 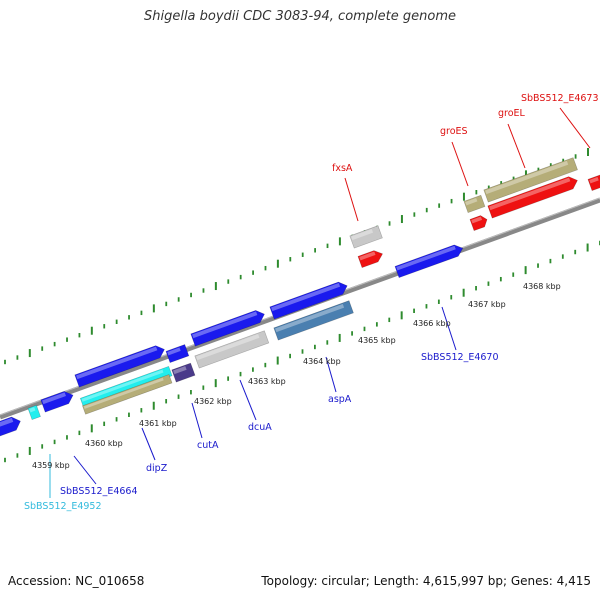 I want to click on scale-label: 4362 kbp, so click(x=213, y=401).